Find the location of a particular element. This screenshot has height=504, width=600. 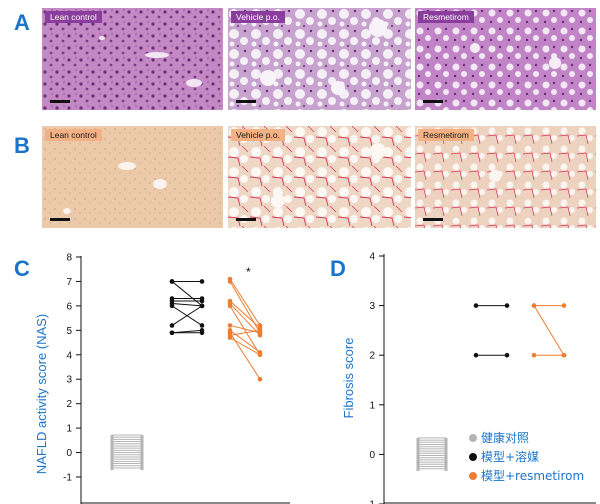

panel-label-c: C is located at coordinates (22, 268).